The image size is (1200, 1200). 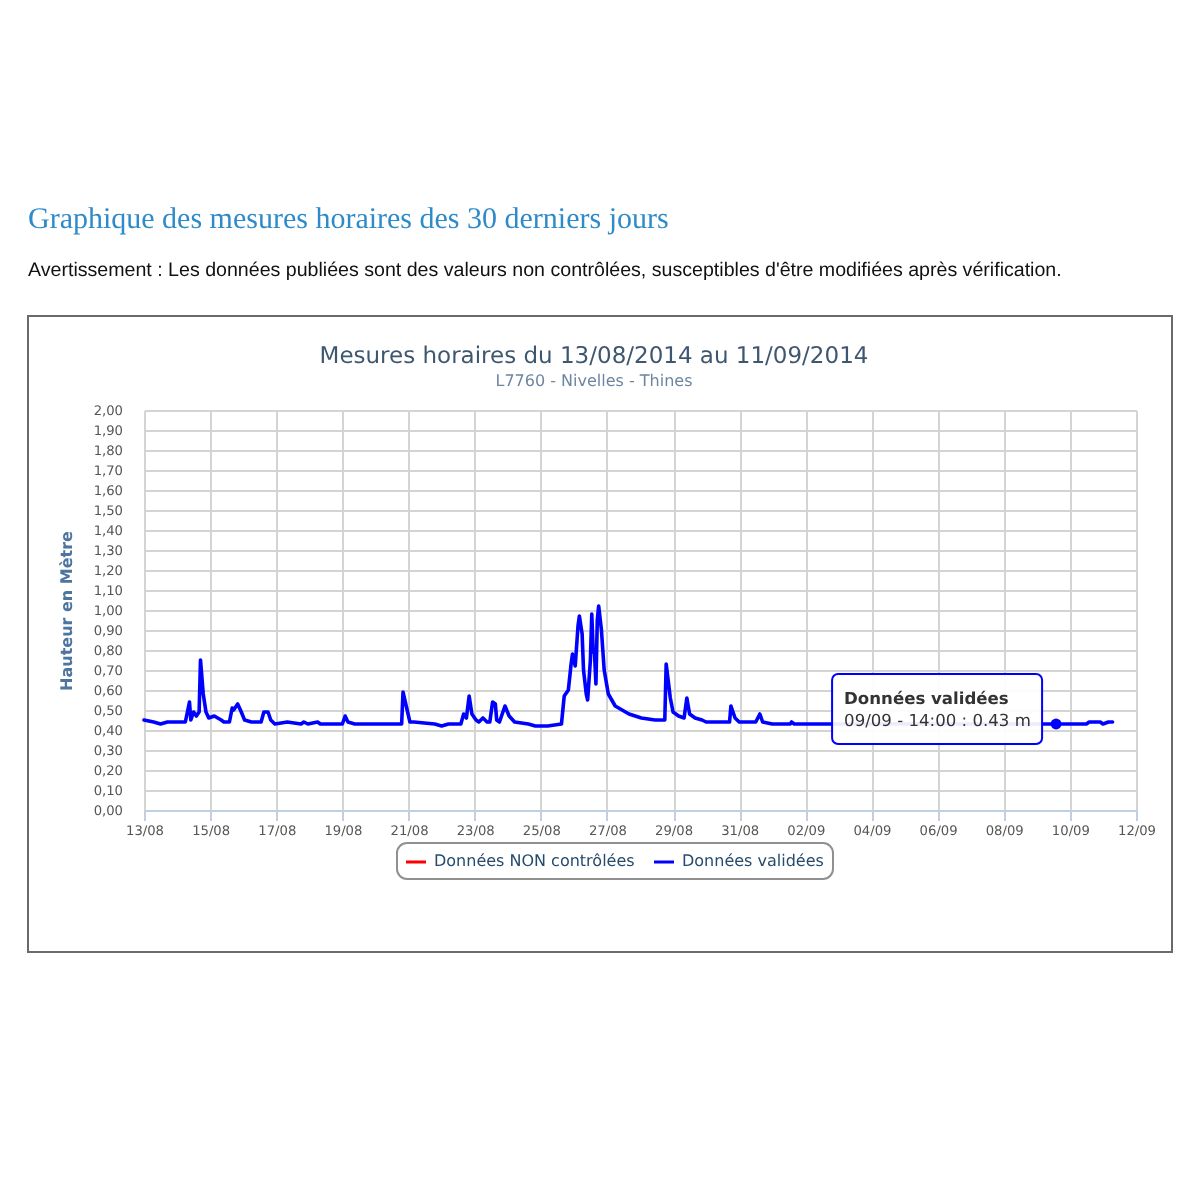 What do you see at coordinates (594, 355) in the screenshot?
I see `chart-title: Mesures horaires du 13/08/2014 au 11/09/2014` at bounding box center [594, 355].